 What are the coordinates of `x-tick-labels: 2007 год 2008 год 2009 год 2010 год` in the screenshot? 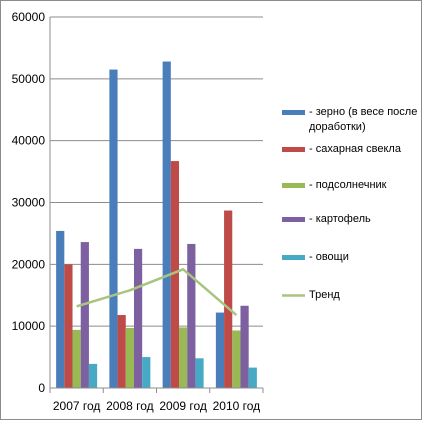 It's located at (156, 406).